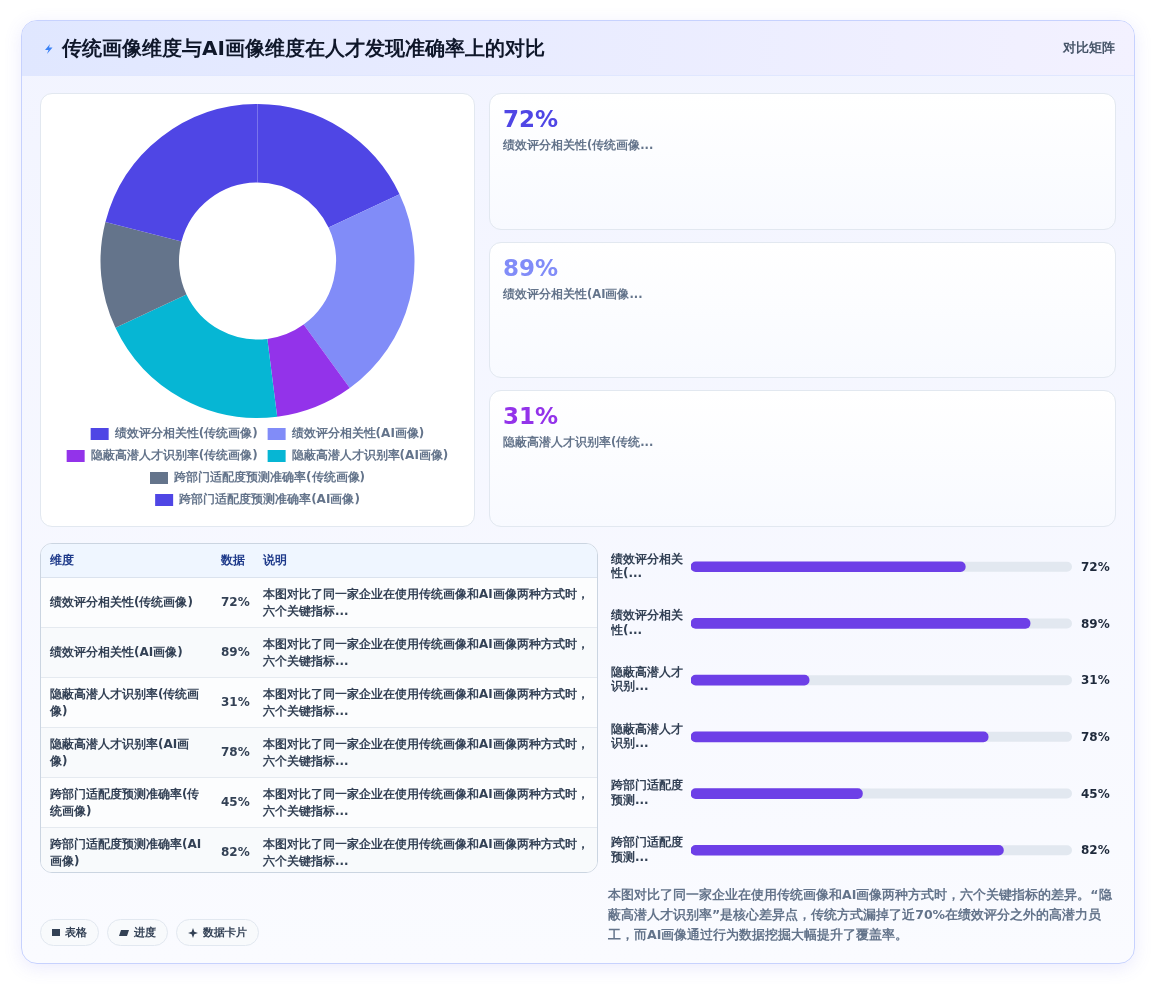 This screenshot has width=1156, height=986. Describe the element at coordinates (116, 652) in the screenshot. I see `text: 绩效评分相关性(AI画像)` at that location.